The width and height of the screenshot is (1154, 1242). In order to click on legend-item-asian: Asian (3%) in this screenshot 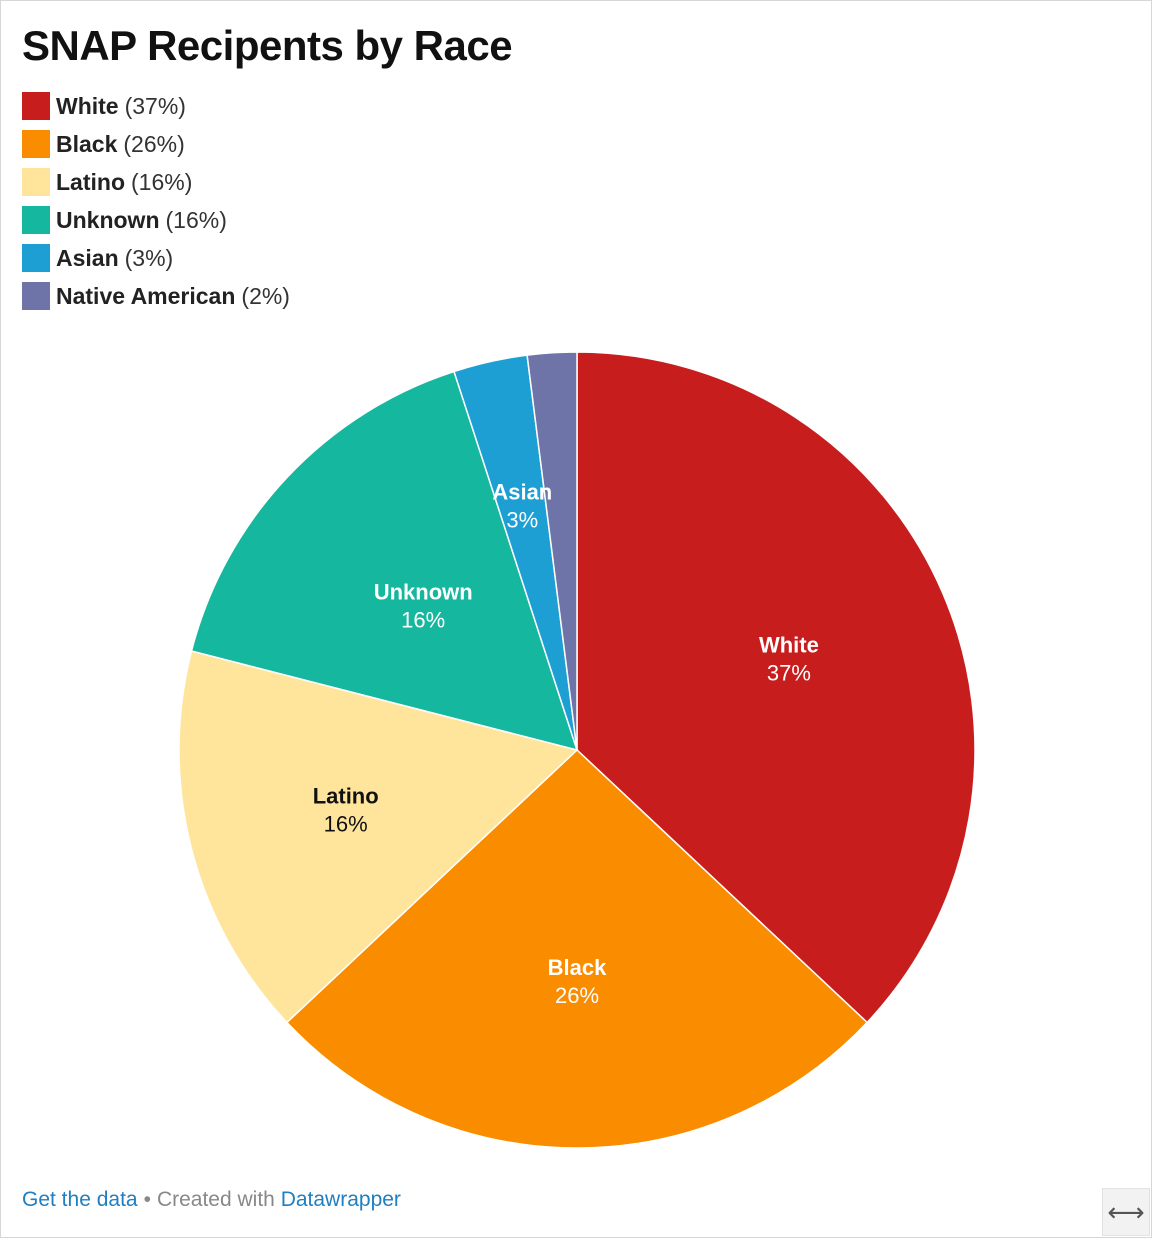, I will do `click(156, 258)`.